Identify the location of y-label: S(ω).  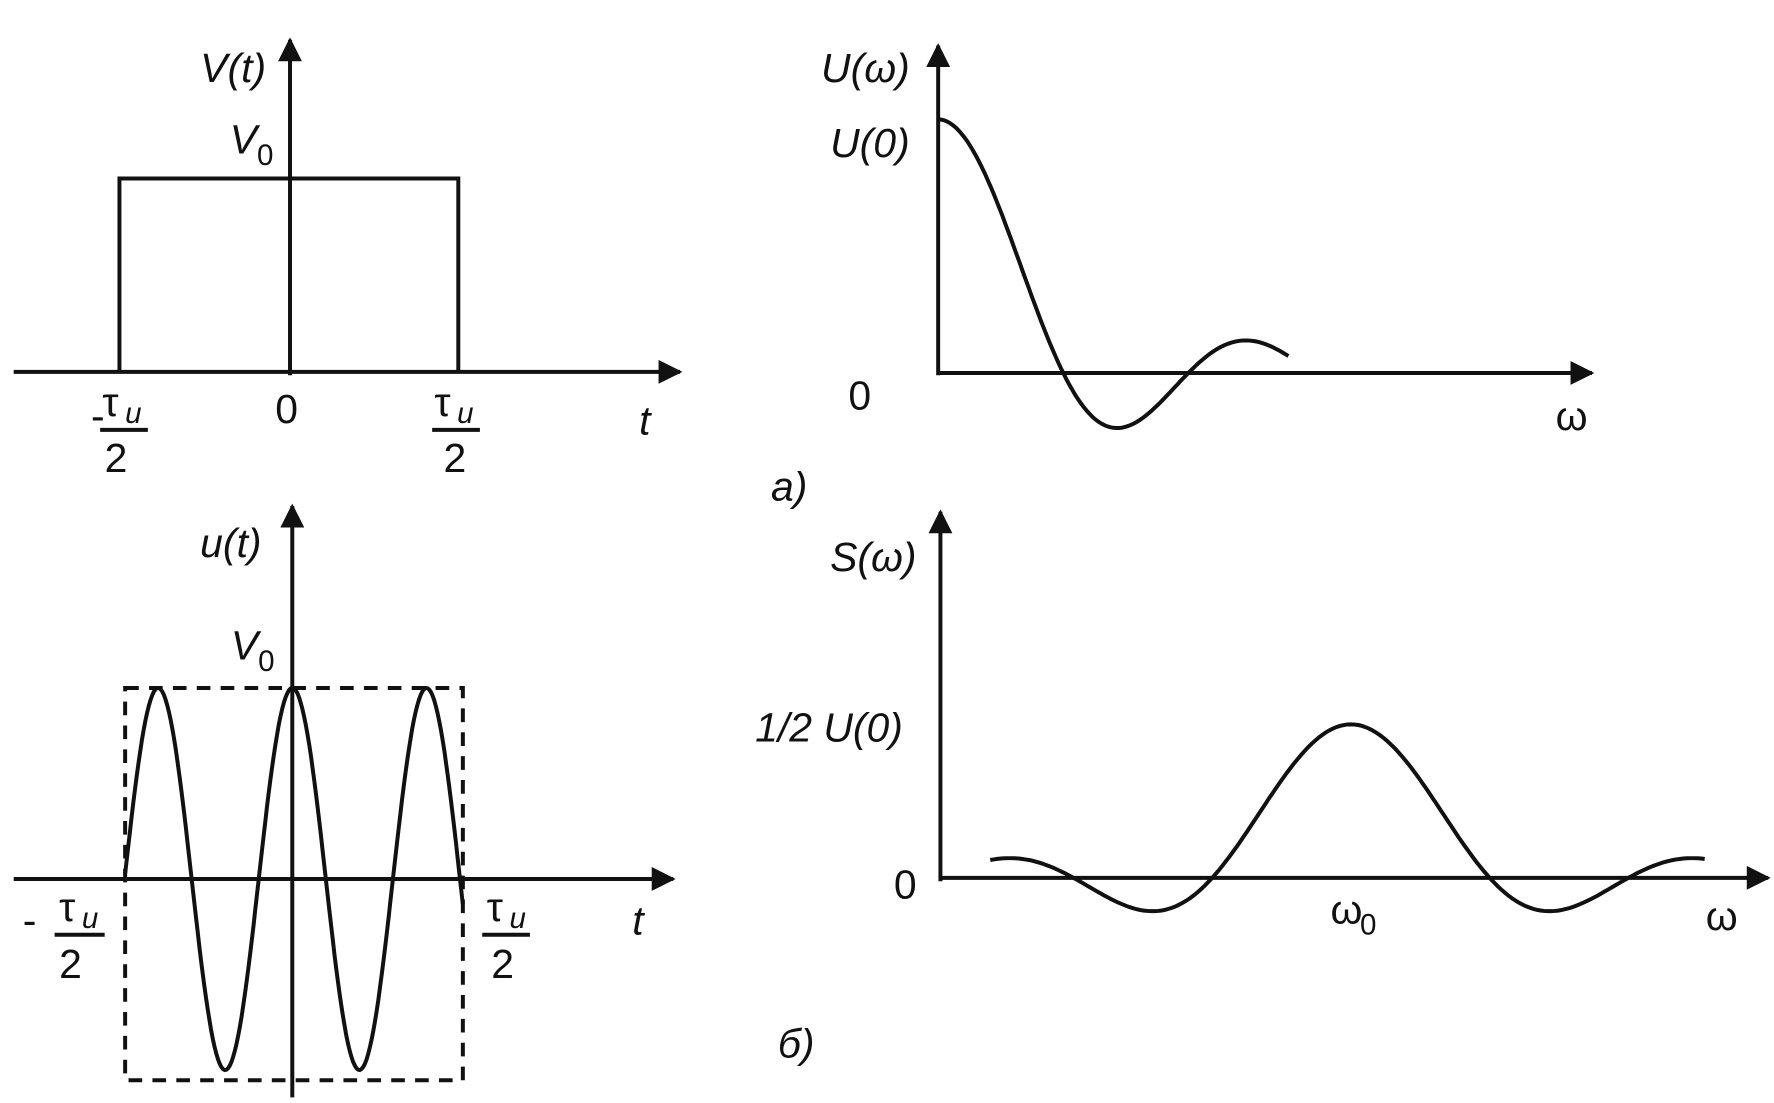
(873, 557).